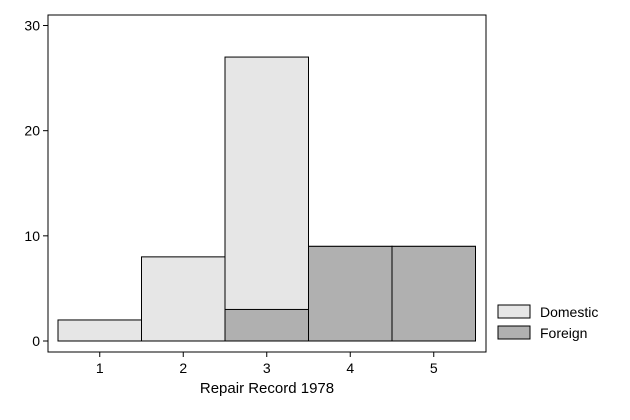  I want to click on x-tick-label-3: 3, so click(267, 368).